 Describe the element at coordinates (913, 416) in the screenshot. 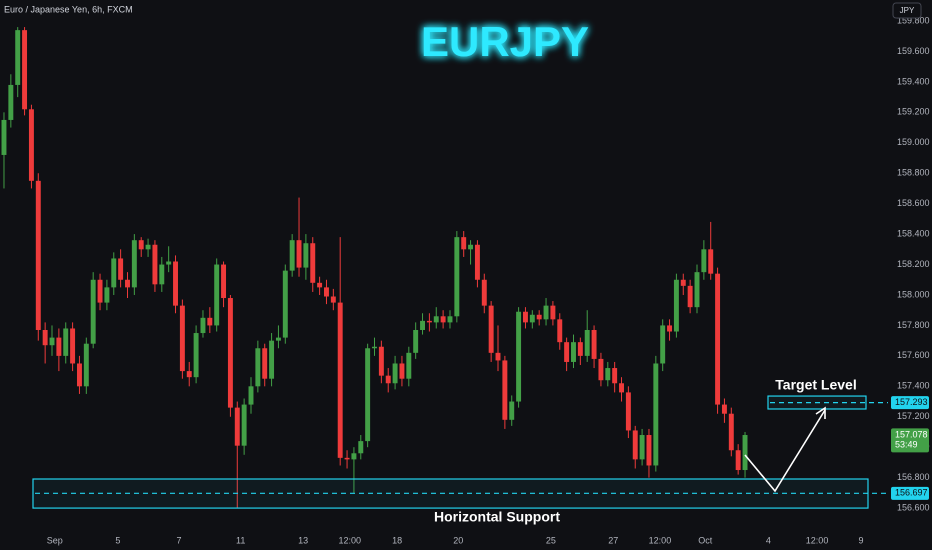

I see `y-tick-label: 157.200` at that location.